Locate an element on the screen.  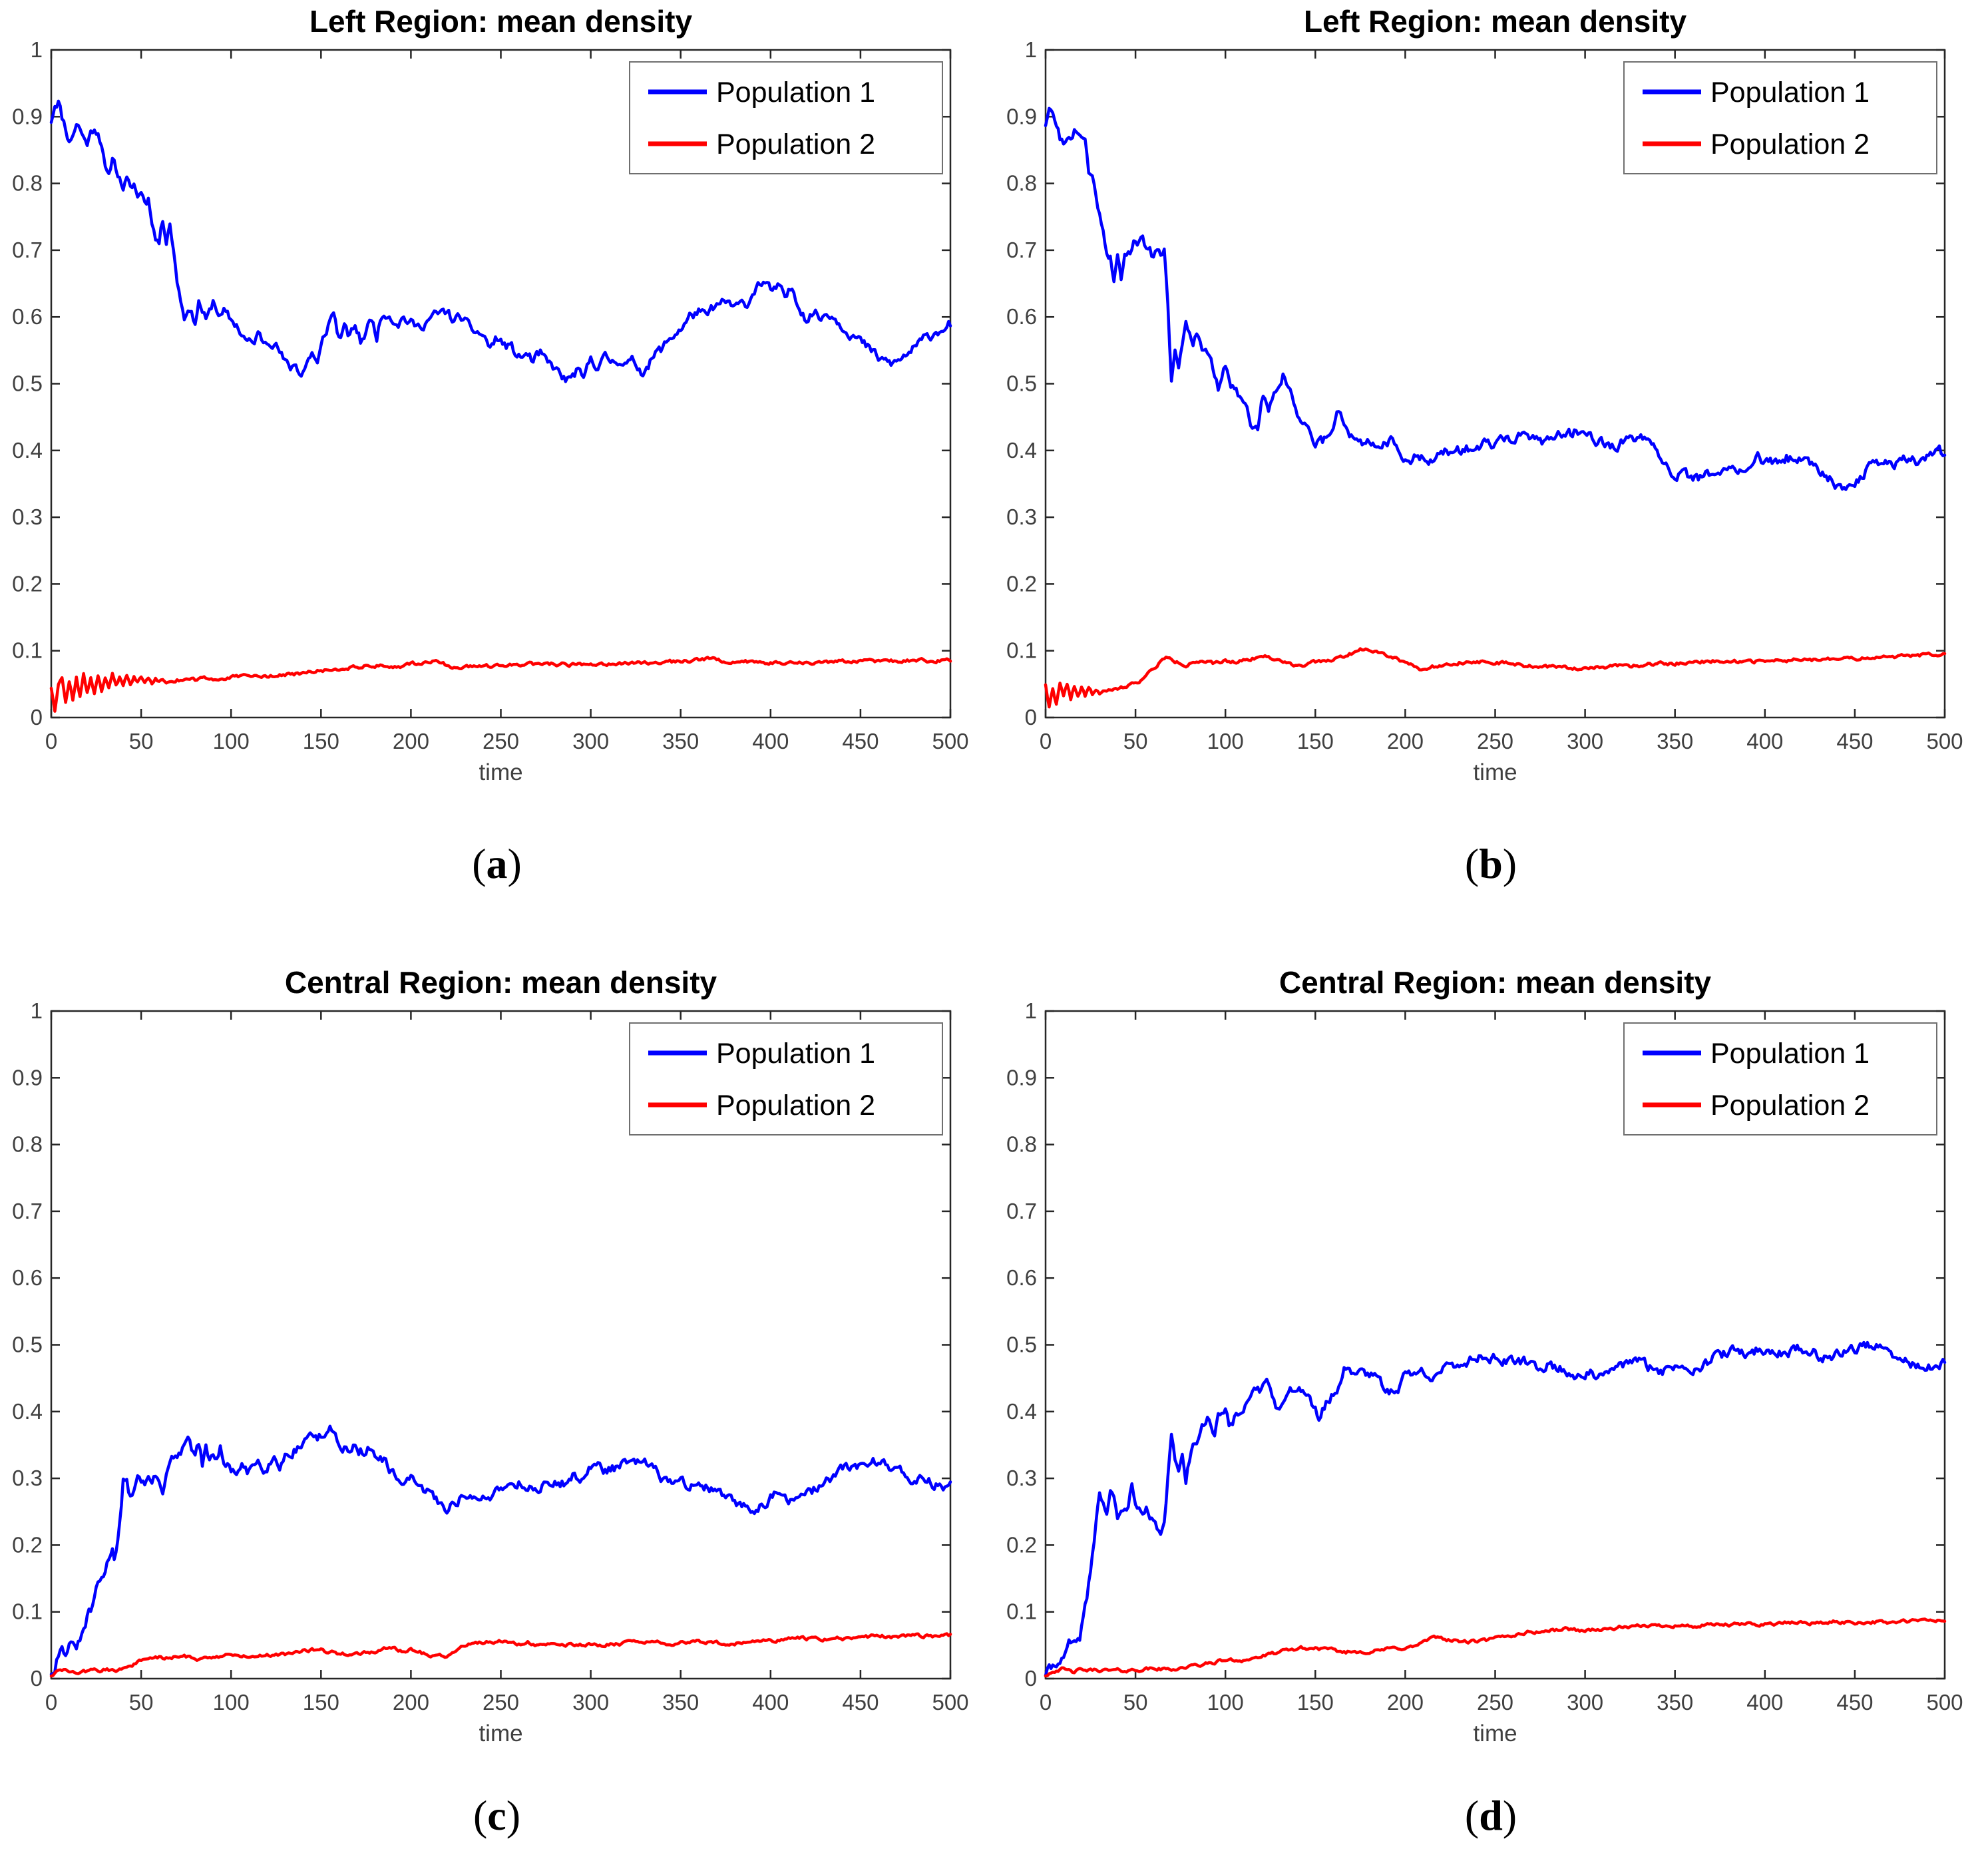
y-tick-label: 0.7 is located at coordinates (1022, 250).